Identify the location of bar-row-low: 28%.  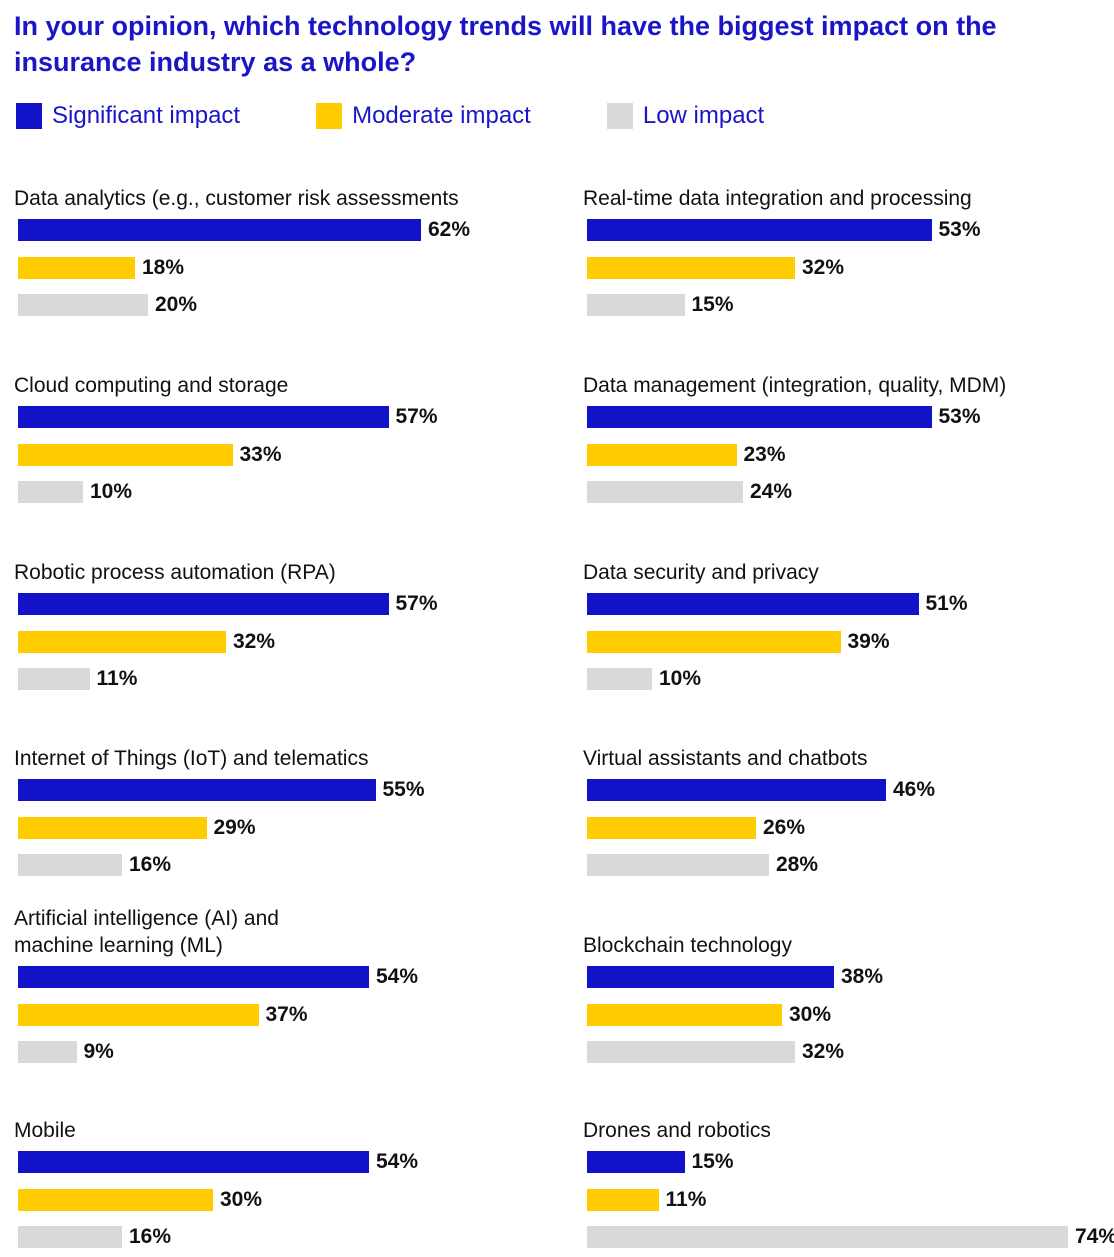
(702, 865).